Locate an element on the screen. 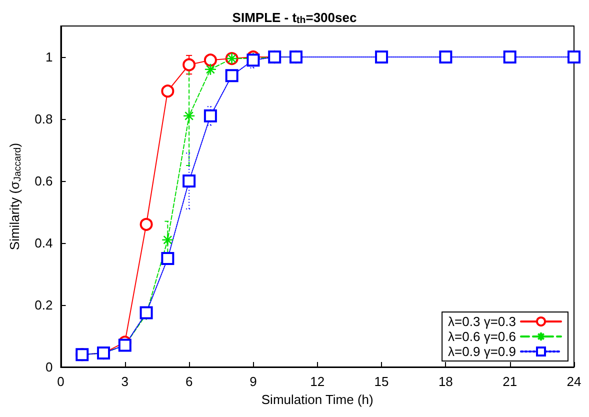  legend-label: λ=0.3 γ=0.3 is located at coordinates (482, 321).